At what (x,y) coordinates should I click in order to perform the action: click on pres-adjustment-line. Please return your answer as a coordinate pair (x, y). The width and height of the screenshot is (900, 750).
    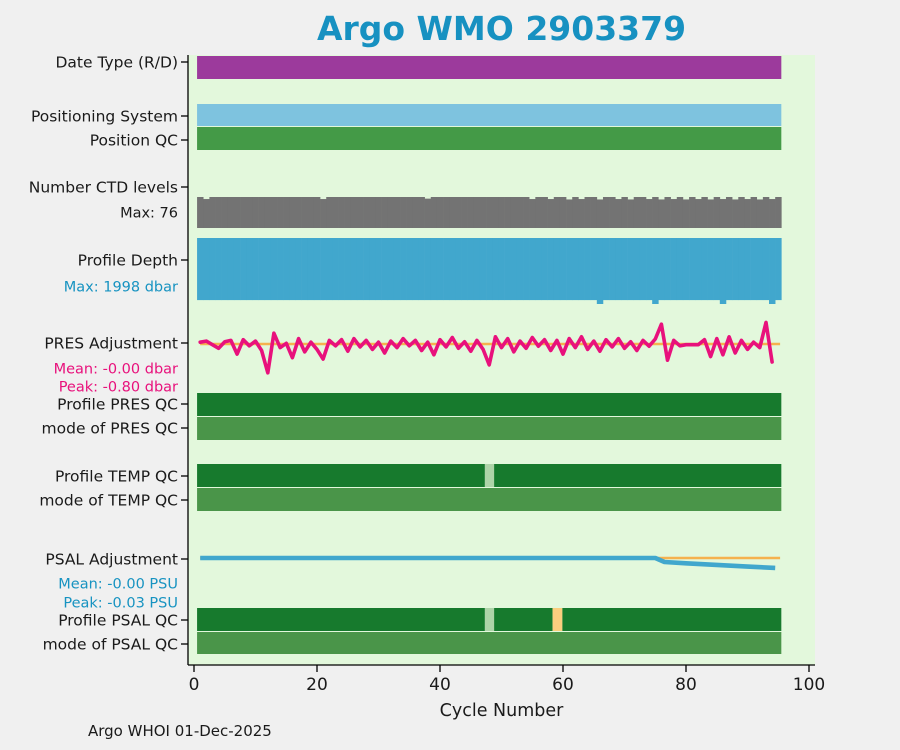
    Looking at the image, I should click on (486, 347).